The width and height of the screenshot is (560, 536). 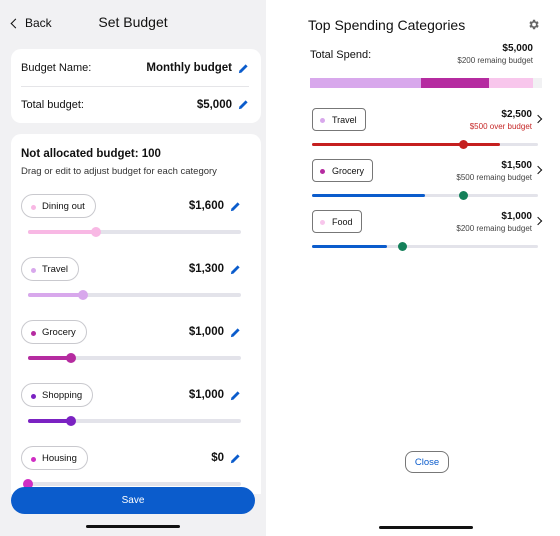 I want to click on spending-stack-bar, so click(x=426, y=83).